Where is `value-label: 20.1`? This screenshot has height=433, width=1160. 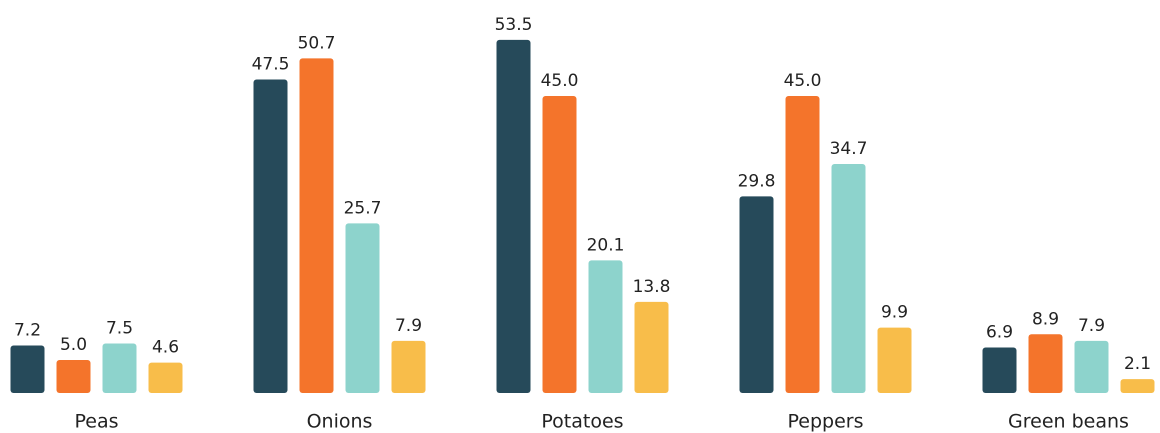
value-label: 20.1 is located at coordinates (606, 245).